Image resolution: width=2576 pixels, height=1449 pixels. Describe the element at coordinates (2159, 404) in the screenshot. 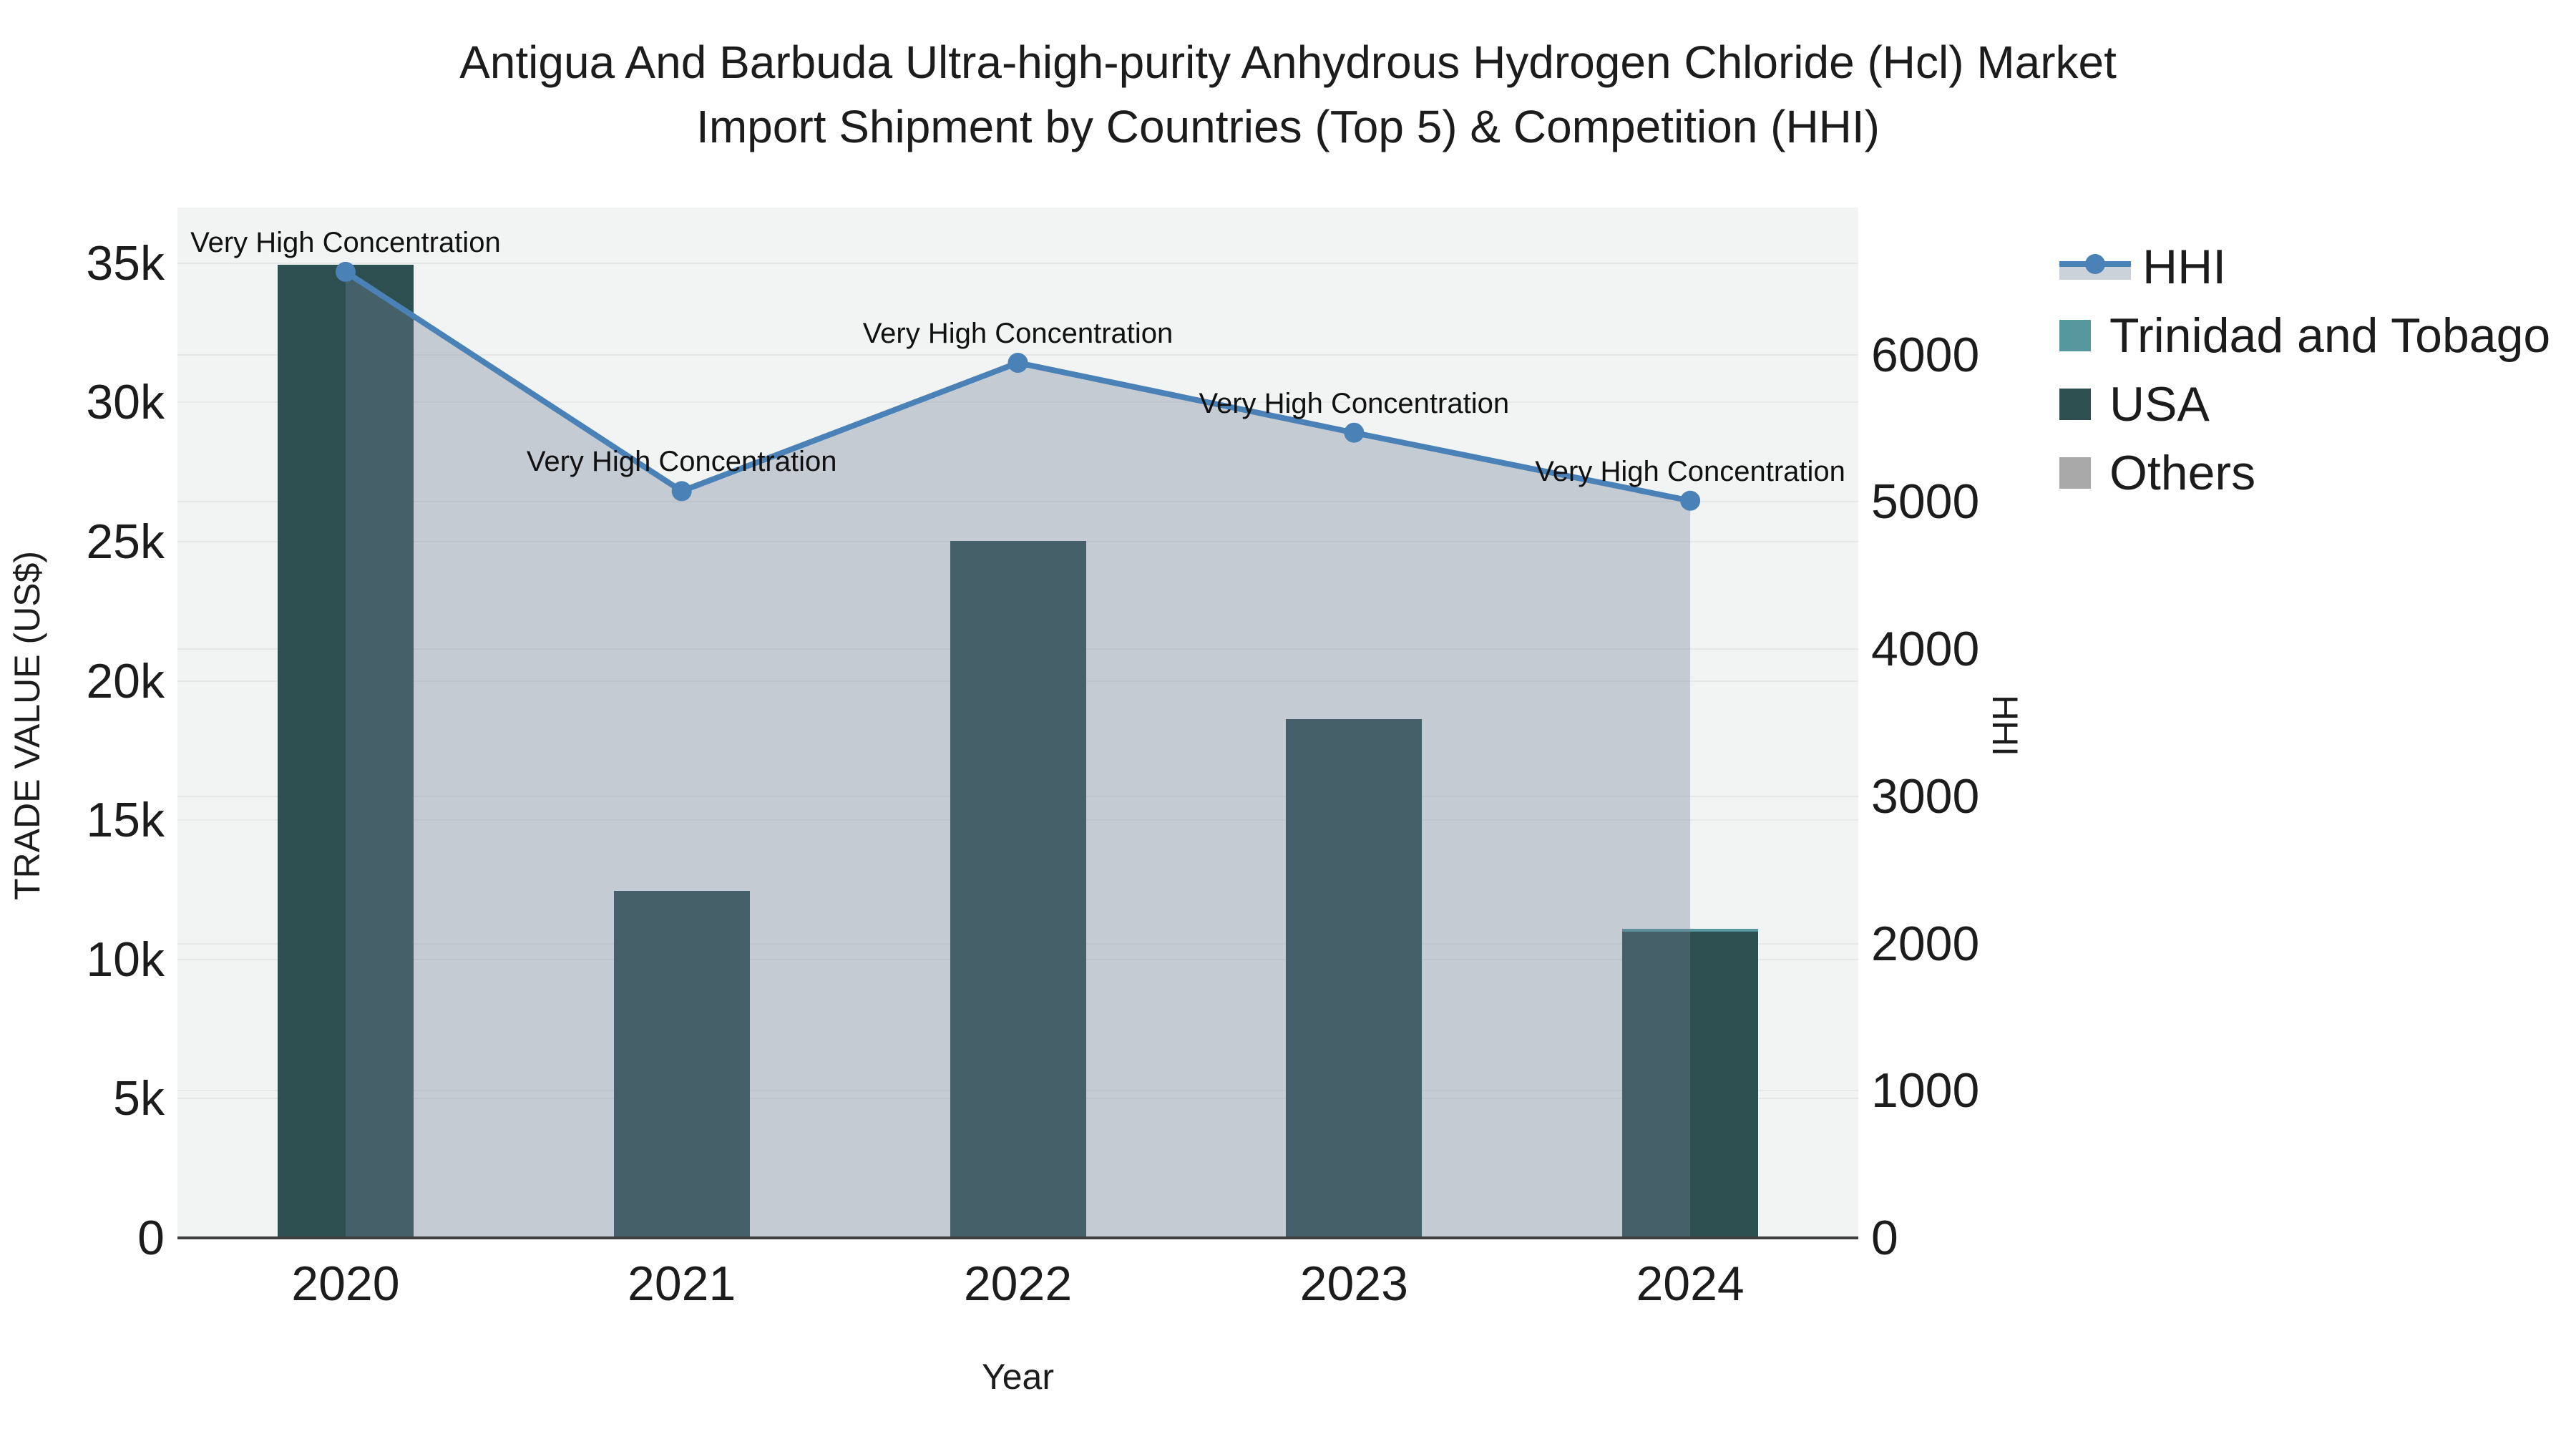

I see `legend-label-usa: USA` at that location.